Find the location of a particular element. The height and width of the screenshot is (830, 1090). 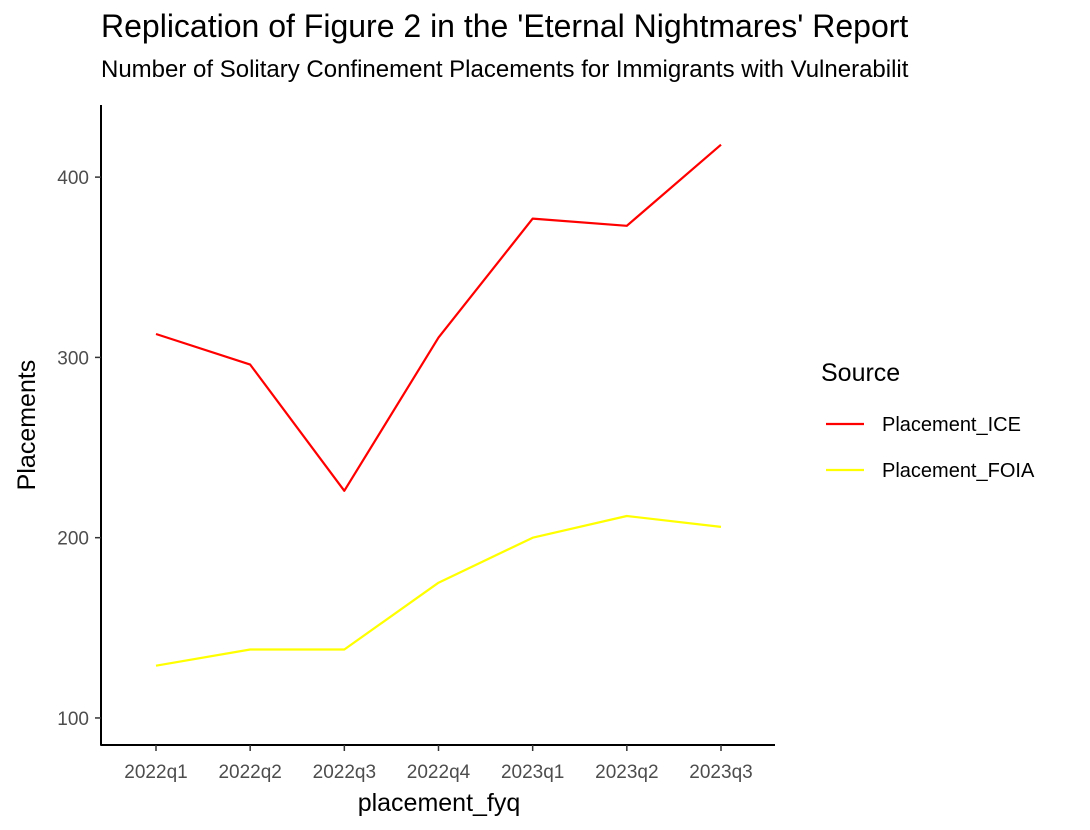

y-tick-label: 300 is located at coordinates (73, 358).